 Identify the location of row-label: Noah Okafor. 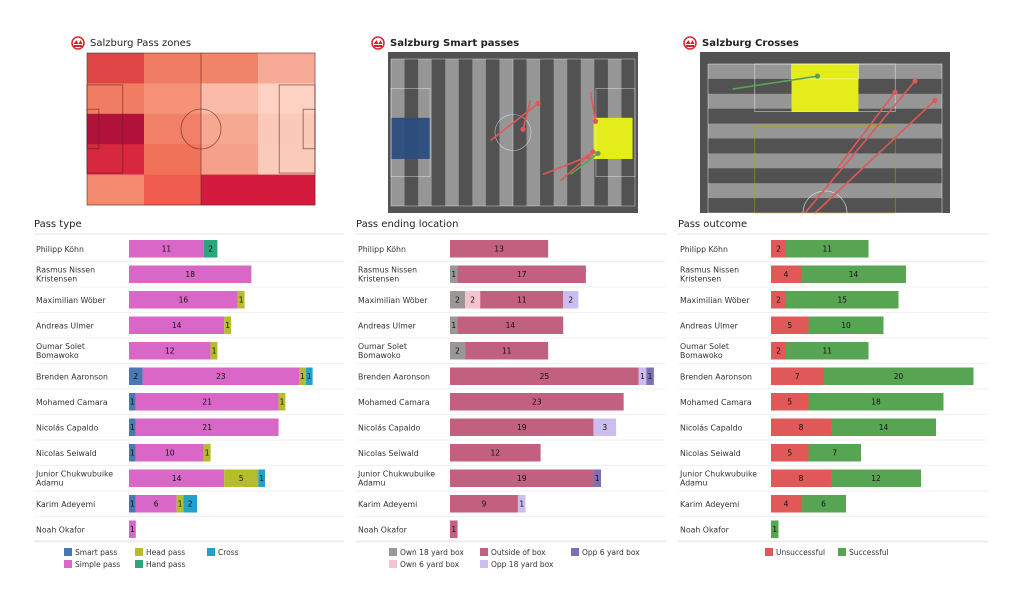
(383, 529).